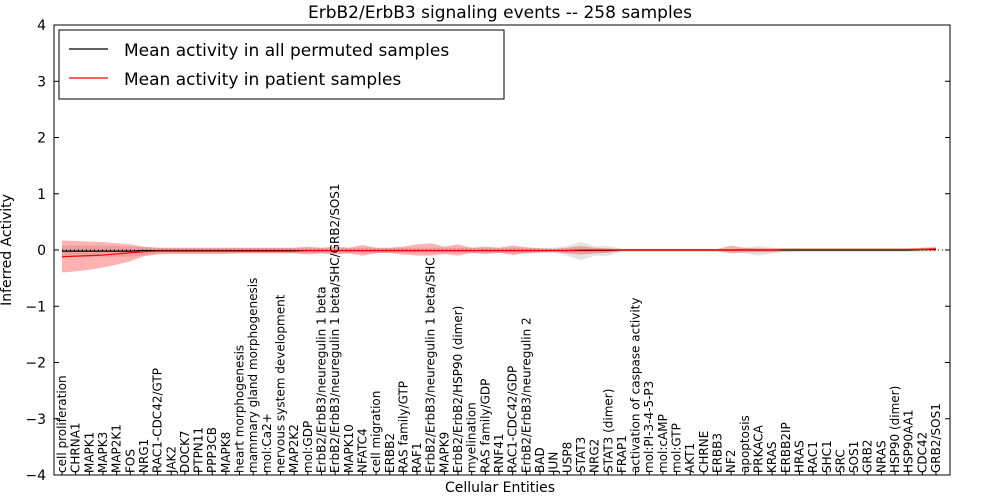 The image size is (1000, 500). Describe the element at coordinates (499, 253) in the screenshot. I see `series-line-patient` at that location.